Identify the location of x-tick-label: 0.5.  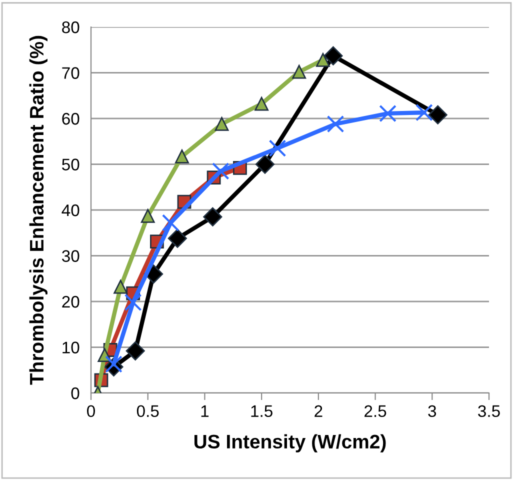
(147, 411).